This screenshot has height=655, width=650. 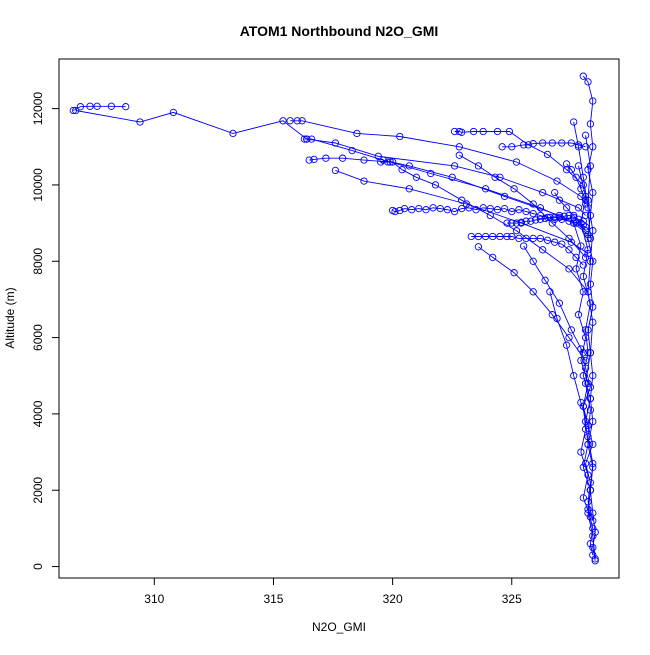 What do you see at coordinates (38, 109) in the screenshot?
I see `y-tick-label: 12000` at bounding box center [38, 109].